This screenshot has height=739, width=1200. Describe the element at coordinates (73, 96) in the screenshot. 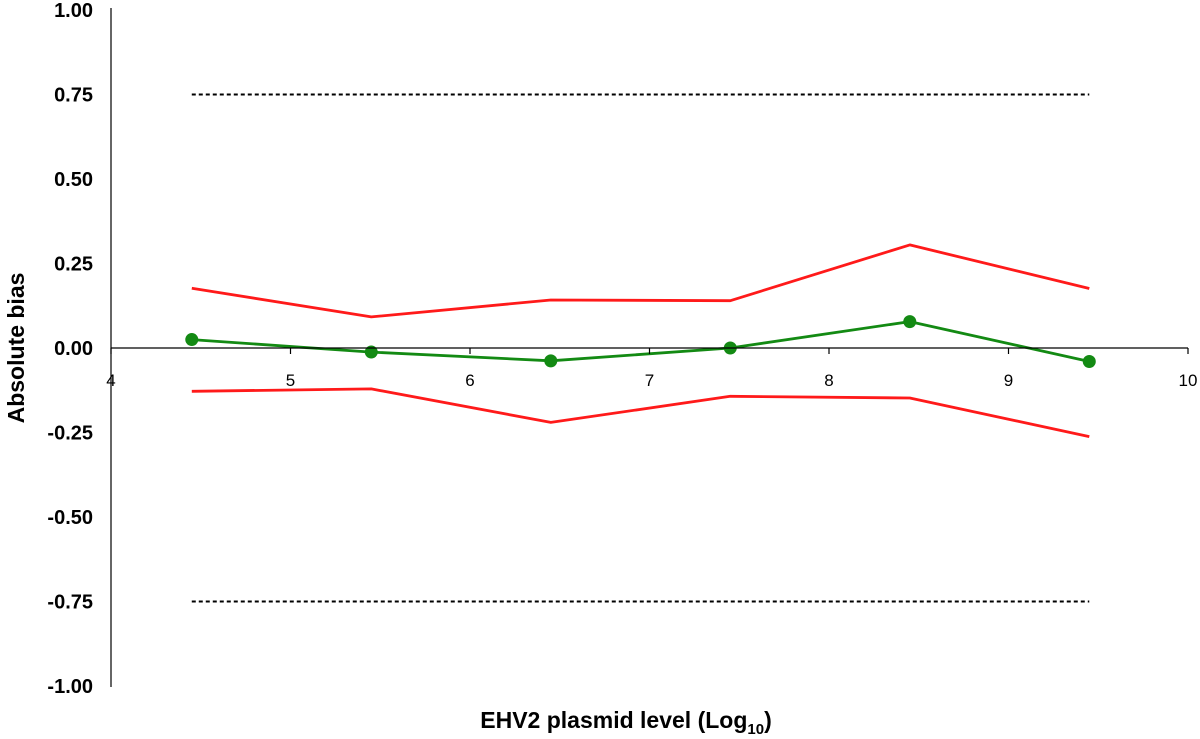

I see `y-tick-label: 0.75` at that location.